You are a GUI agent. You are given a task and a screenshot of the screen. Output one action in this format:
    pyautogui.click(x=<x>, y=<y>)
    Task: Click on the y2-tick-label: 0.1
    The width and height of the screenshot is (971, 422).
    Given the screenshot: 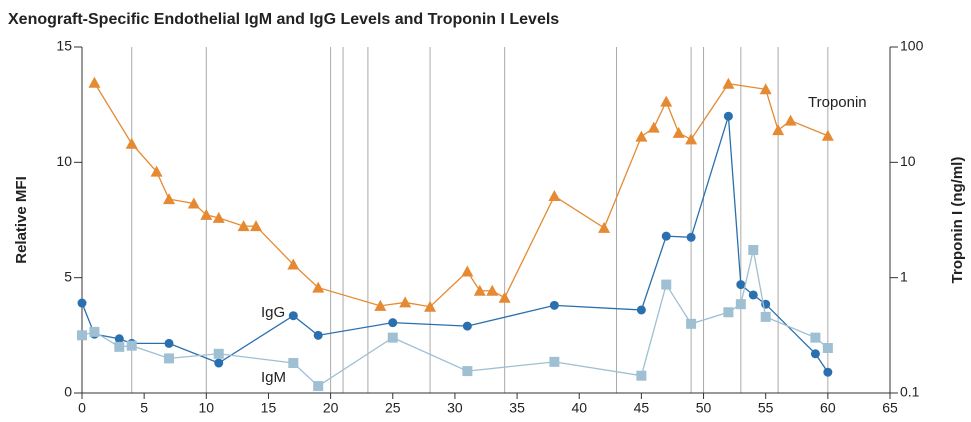 What is the action you would take?
    pyautogui.click(x=910, y=392)
    